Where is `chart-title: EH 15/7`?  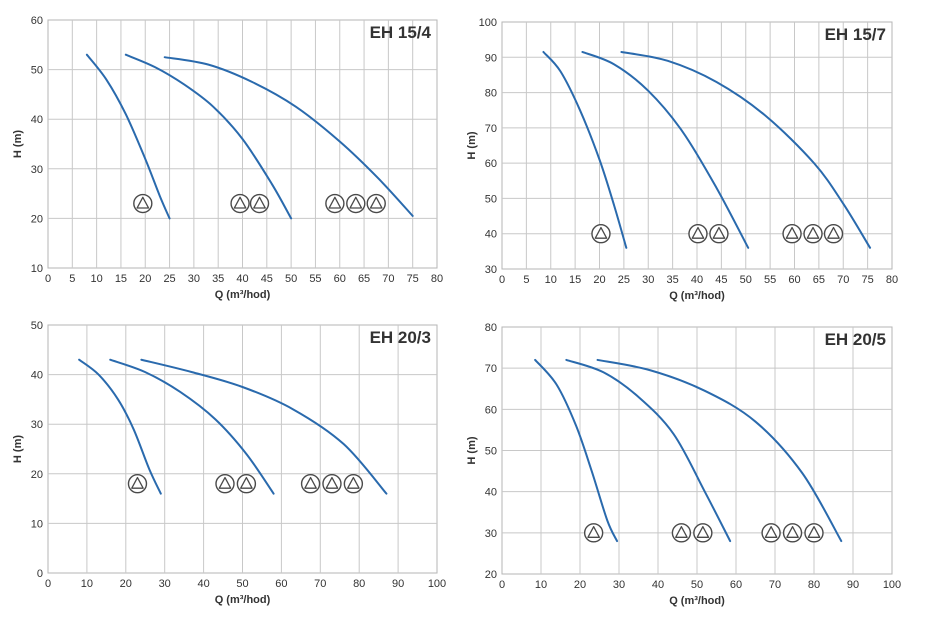 chart-title: EH 15/7 is located at coordinates (855, 34).